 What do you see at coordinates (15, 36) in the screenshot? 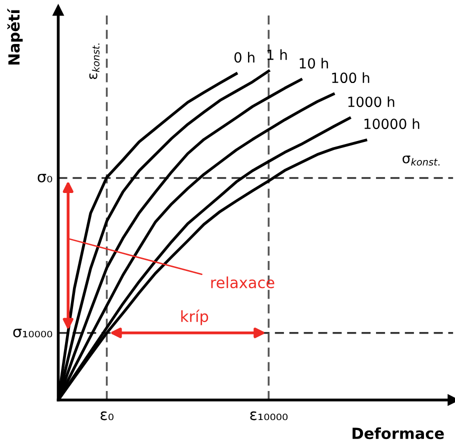
I see `y-axis-title: Napětí` at bounding box center [15, 36].